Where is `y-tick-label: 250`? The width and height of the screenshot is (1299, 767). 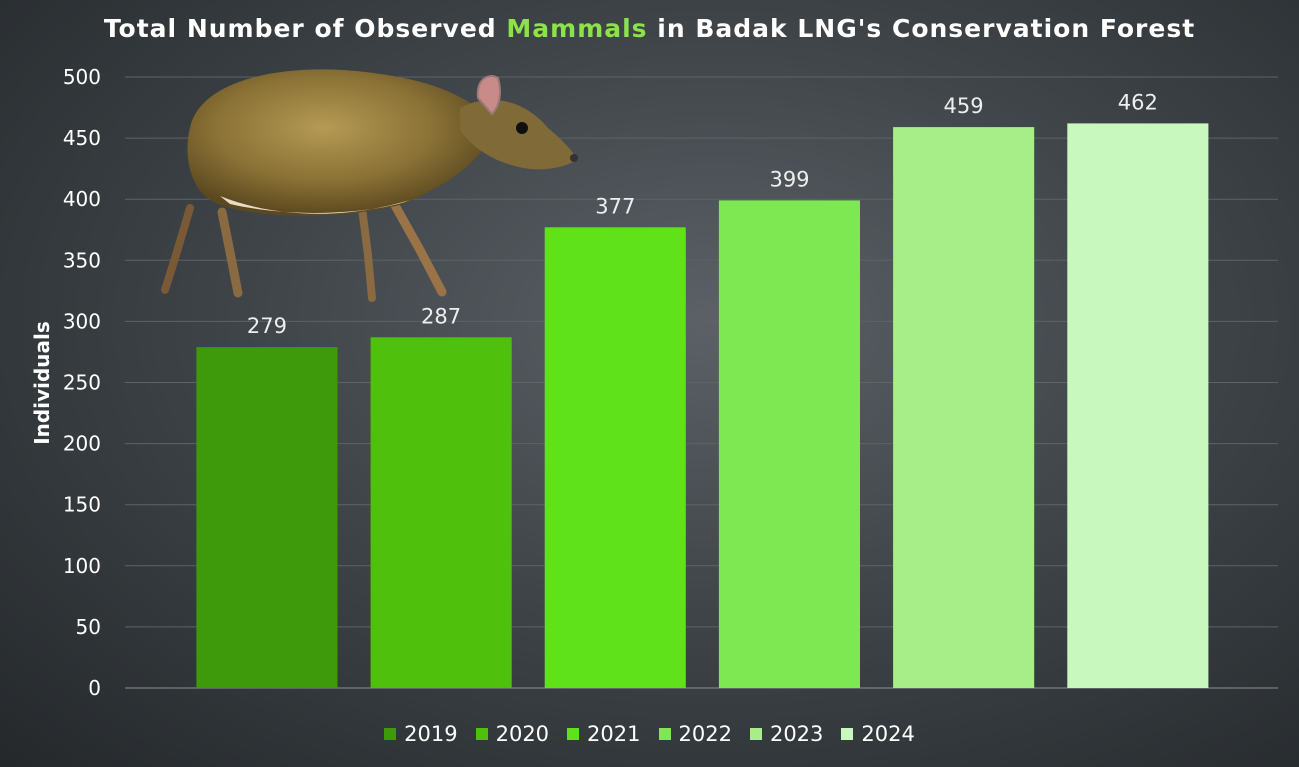 y-tick-label: 250 is located at coordinates (82, 383).